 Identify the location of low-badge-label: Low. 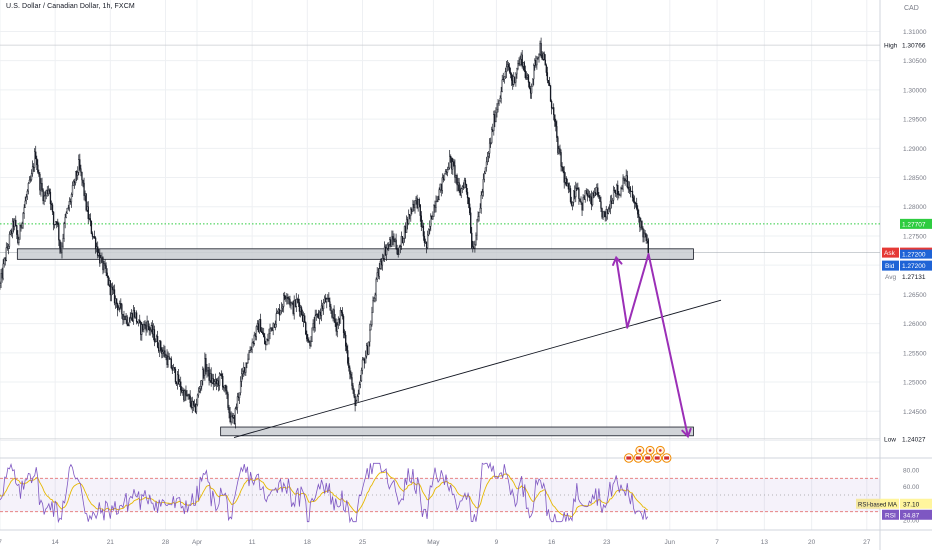
(890, 439).